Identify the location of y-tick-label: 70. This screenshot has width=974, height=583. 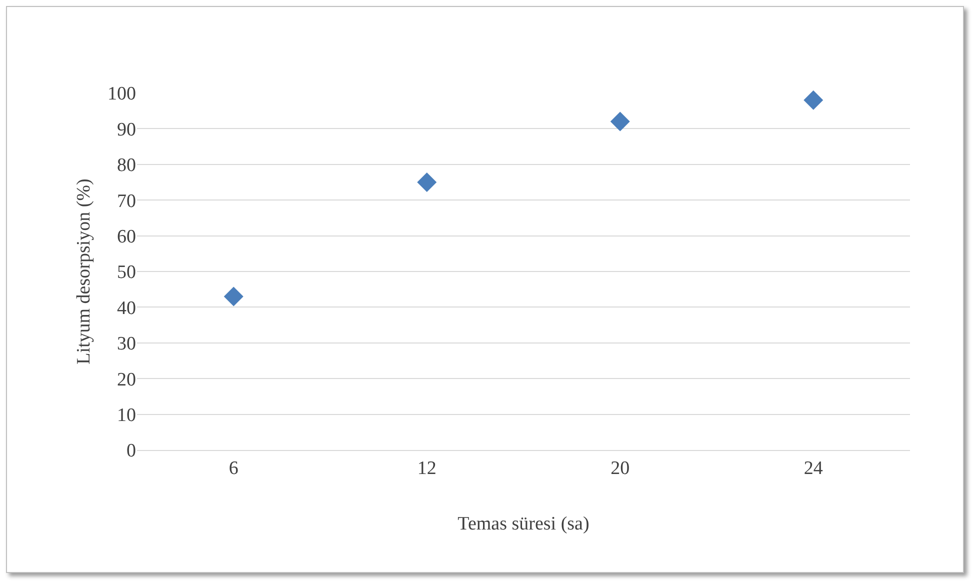
(126, 201).